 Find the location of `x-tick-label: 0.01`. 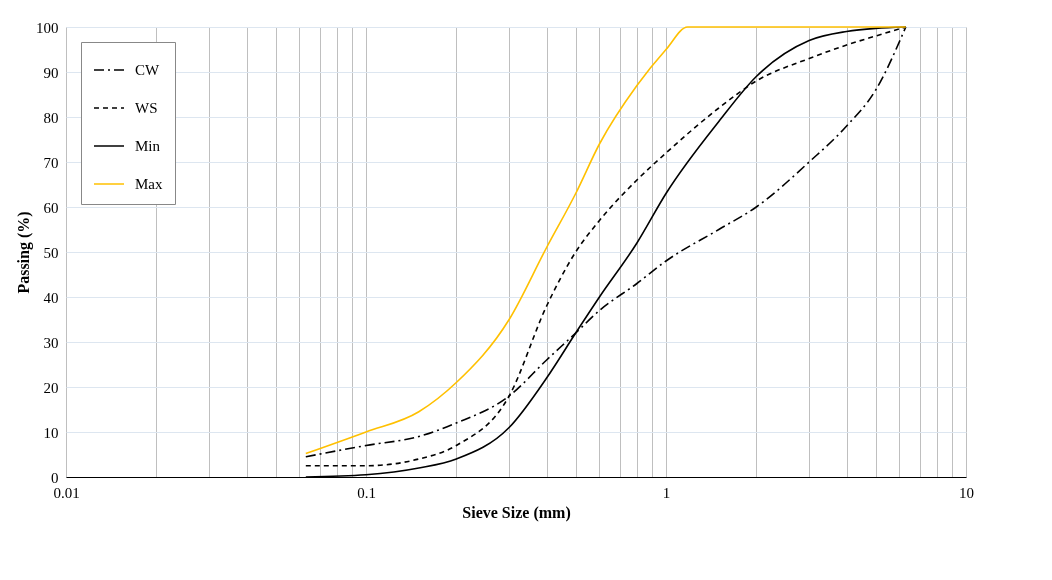

x-tick-label: 0.01 is located at coordinates (66, 492).